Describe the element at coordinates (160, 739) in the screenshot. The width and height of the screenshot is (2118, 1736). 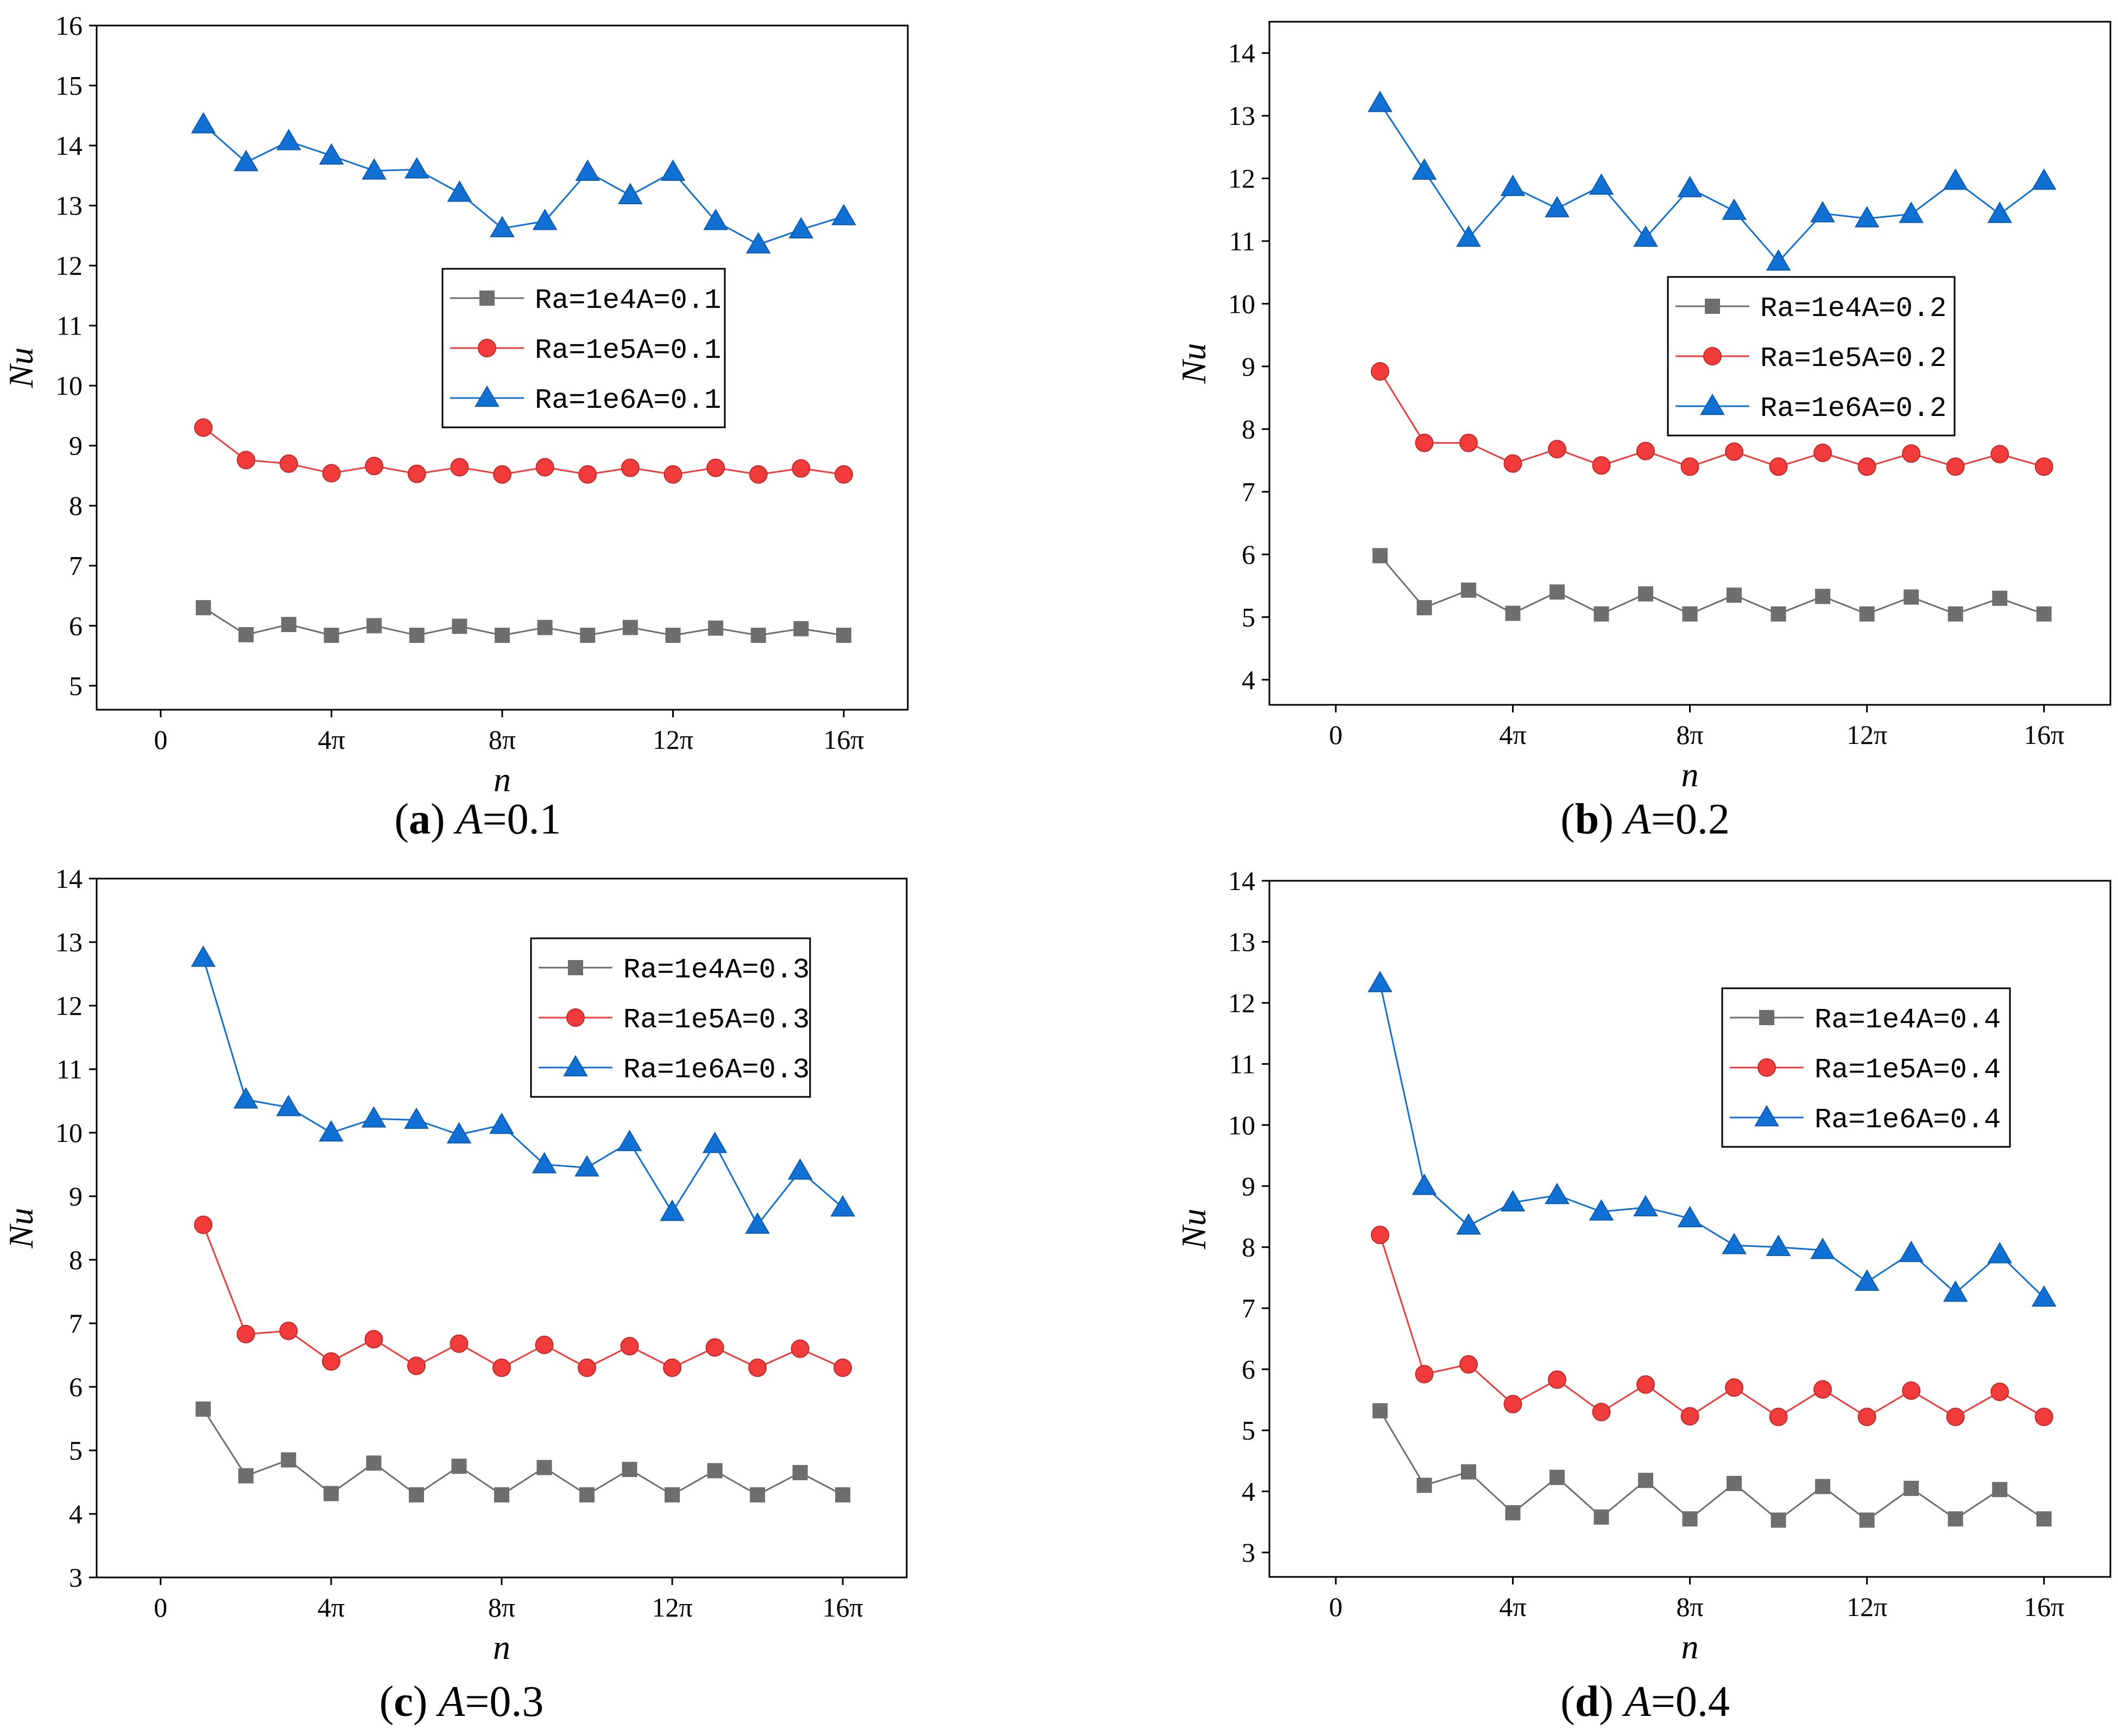
I see `x-tick-label: 0` at that location.